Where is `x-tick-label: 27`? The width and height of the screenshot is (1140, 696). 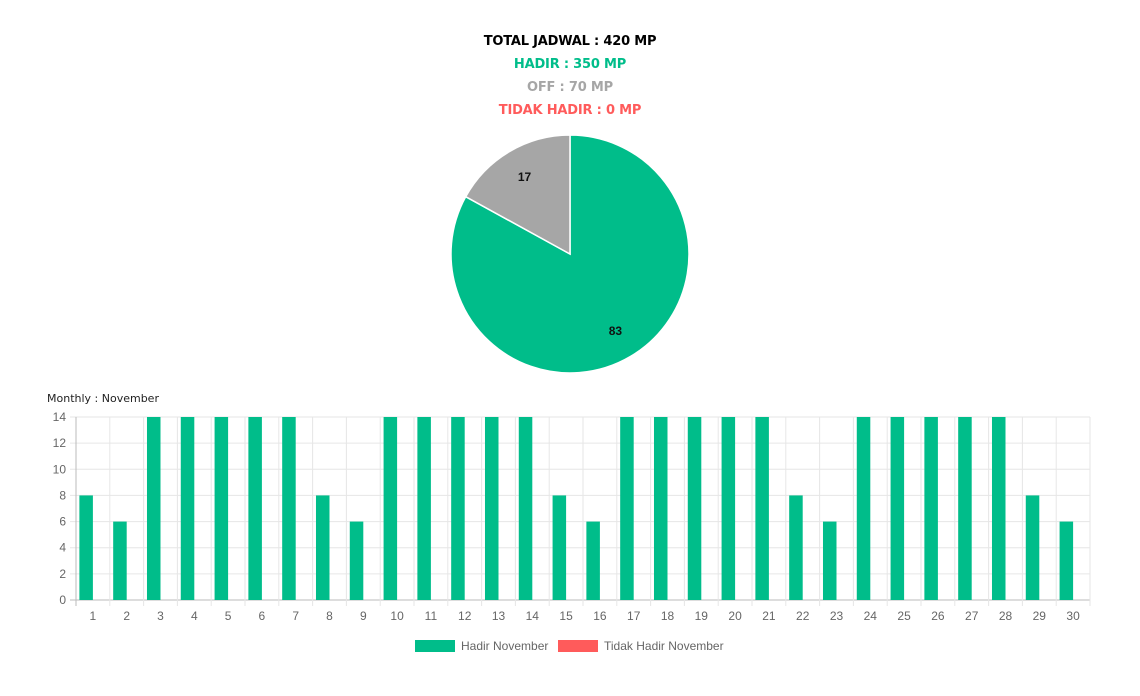
x-tick-label: 27 is located at coordinates (972, 616).